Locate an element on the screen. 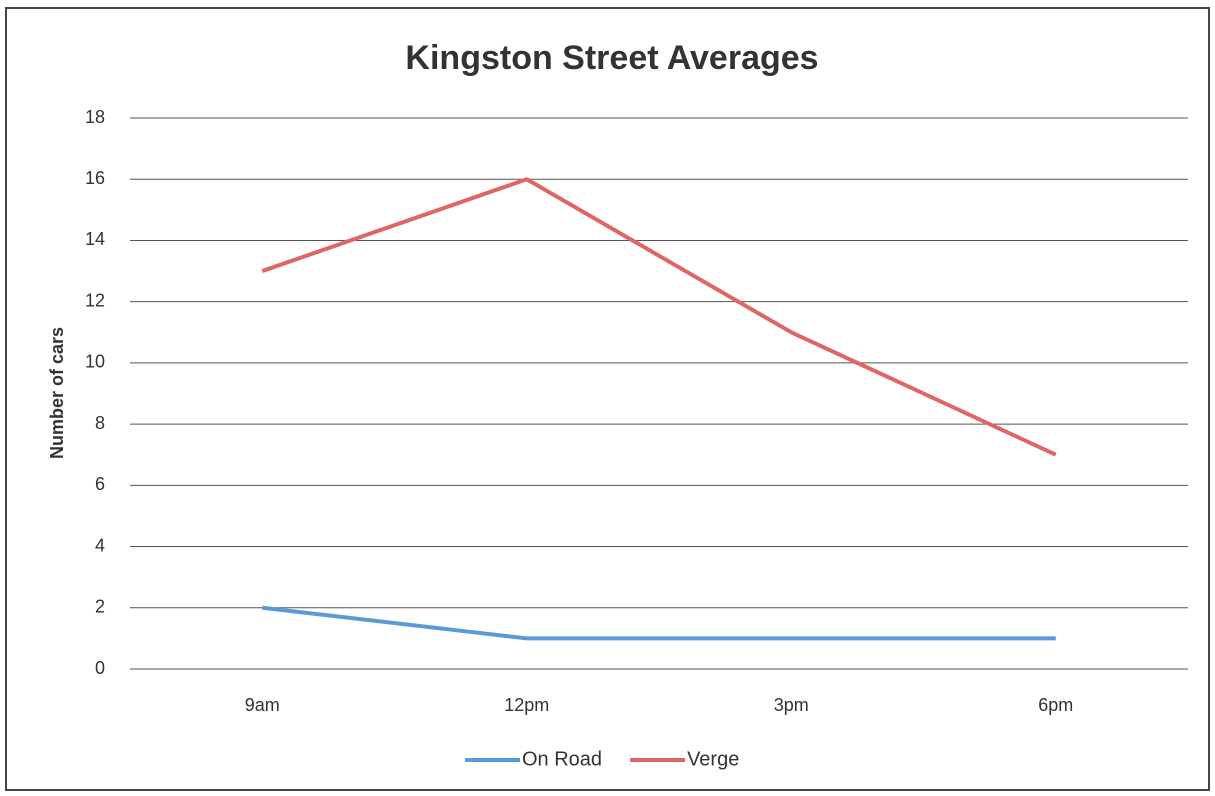  y-tick-label: 4 is located at coordinates (100, 545).